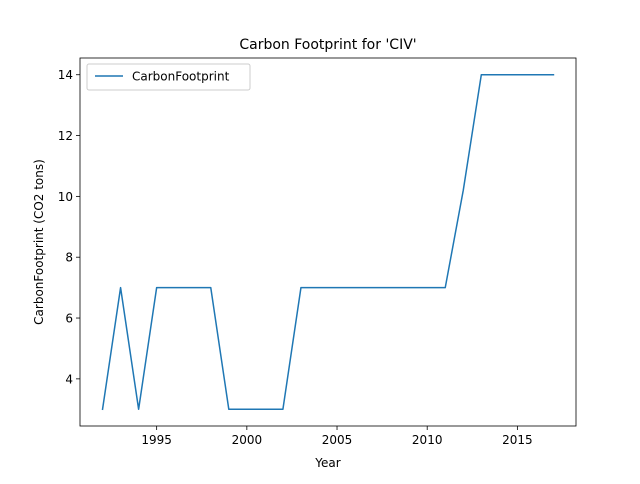 This screenshot has height=484, width=640. I want to click on x-tick-label: 2015, so click(517, 440).